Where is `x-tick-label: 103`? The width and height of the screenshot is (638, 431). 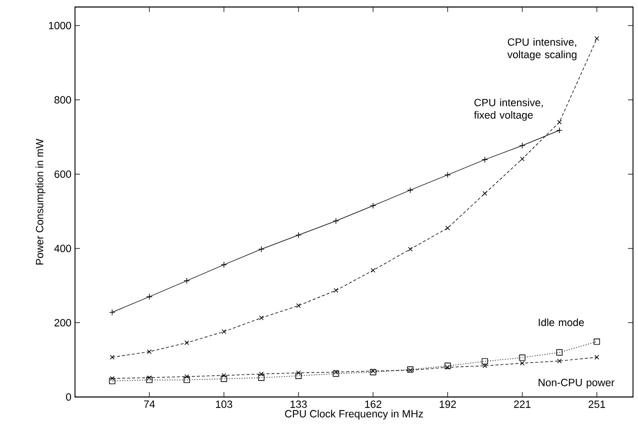
x-tick-label: 103 is located at coordinates (224, 404).